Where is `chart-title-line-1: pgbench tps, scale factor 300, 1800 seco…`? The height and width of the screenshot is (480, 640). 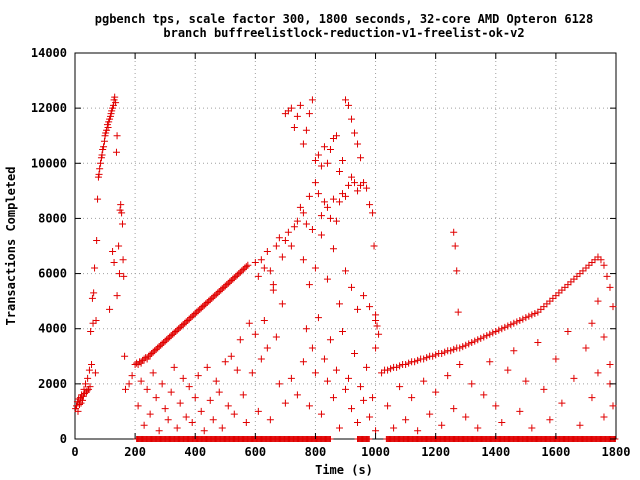 chart-title-line-1: pgbench tps, scale factor 300, 1800 seco… is located at coordinates (344, 19).